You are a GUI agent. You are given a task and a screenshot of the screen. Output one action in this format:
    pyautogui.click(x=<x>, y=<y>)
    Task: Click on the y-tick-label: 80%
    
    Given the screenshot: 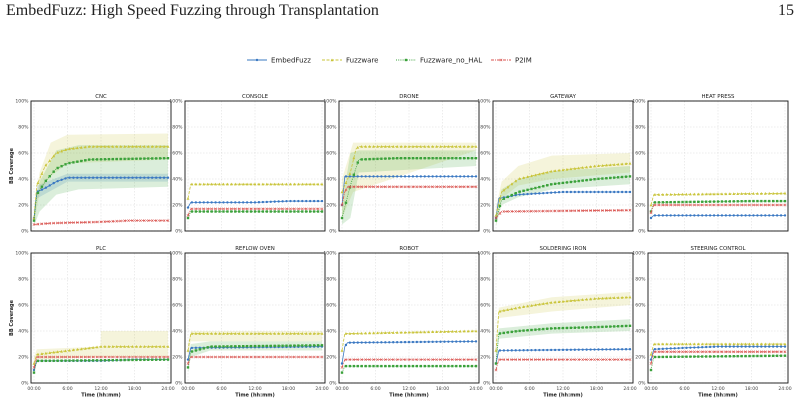 What is the action you would take?
    pyautogui.click(x=177, y=280)
    